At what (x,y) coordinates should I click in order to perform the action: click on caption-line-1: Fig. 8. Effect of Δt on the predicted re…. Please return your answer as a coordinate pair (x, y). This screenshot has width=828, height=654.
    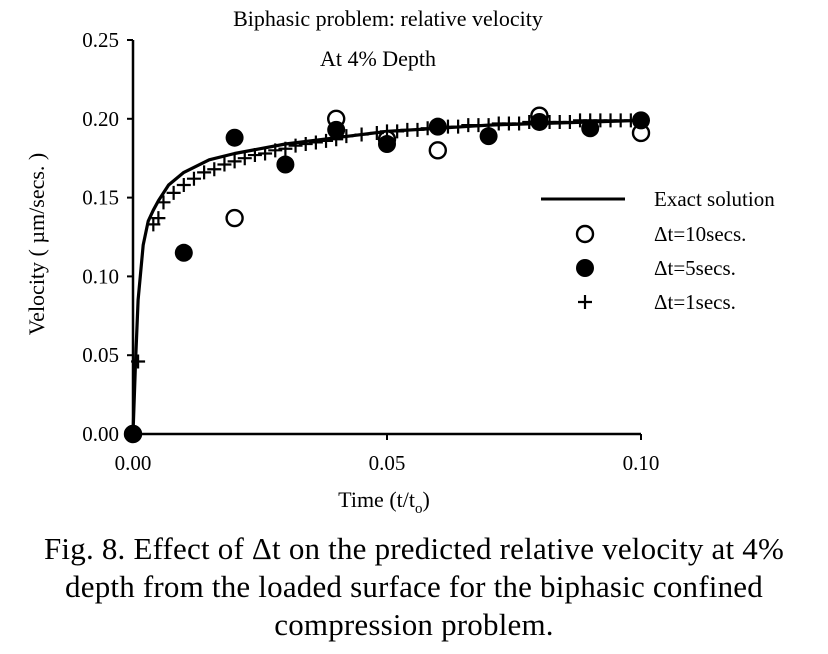
    Looking at the image, I should click on (414, 548).